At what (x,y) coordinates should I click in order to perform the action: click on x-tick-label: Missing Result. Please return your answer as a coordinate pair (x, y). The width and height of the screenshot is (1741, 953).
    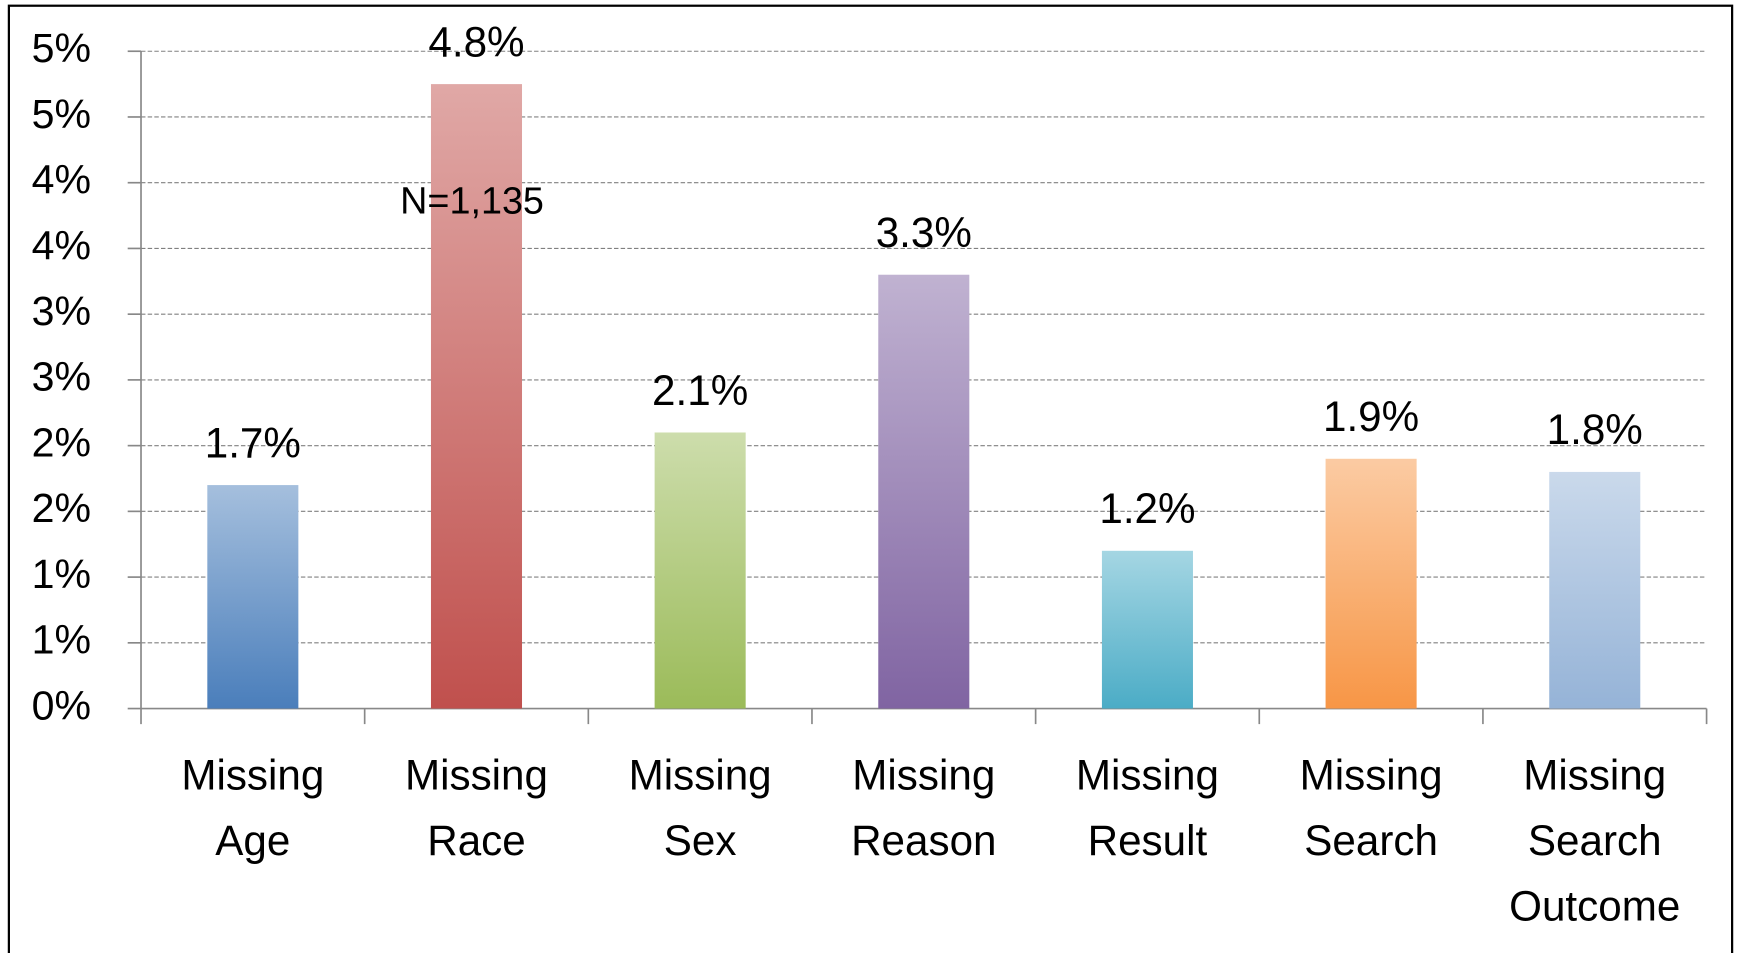
    Looking at the image, I should click on (1147, 809).